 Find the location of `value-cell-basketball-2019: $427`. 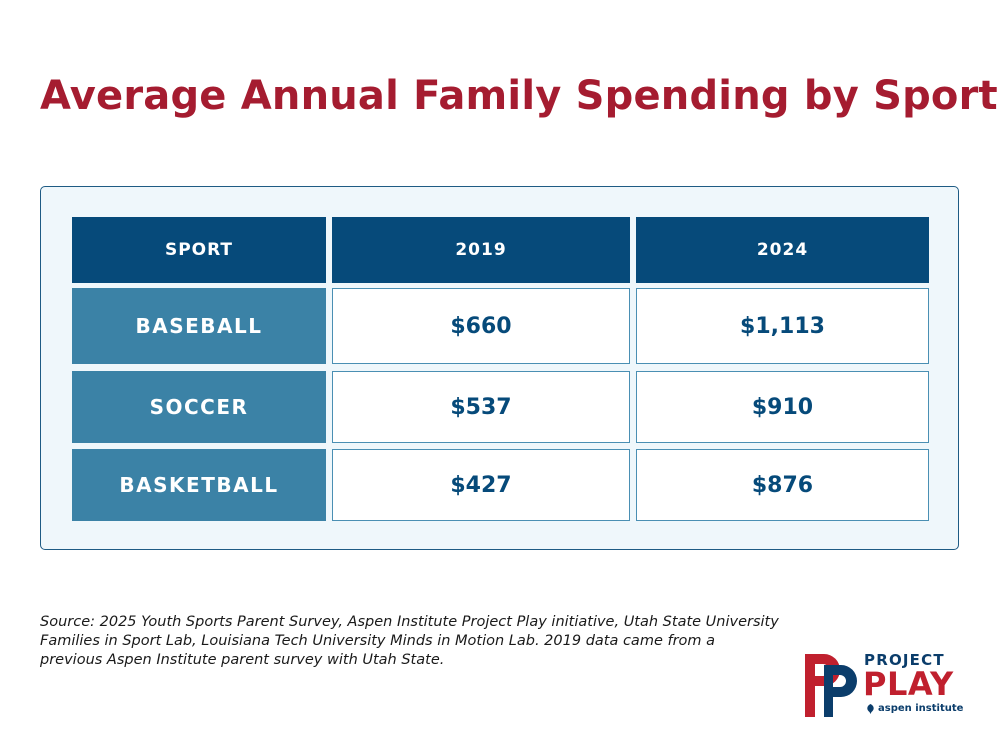

value-cell-basketball-2019: $427 is located at coordinates (481, 485).